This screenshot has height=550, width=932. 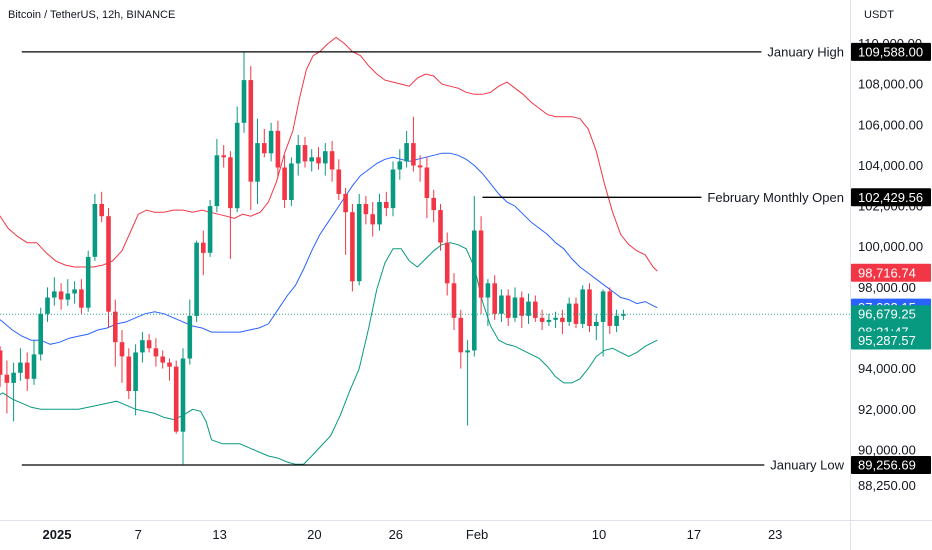 What do you see at coordinates (890, 165) in the screenshot?
I see `price-tick-label: 104,000.00` at bounding box center [890, 165].